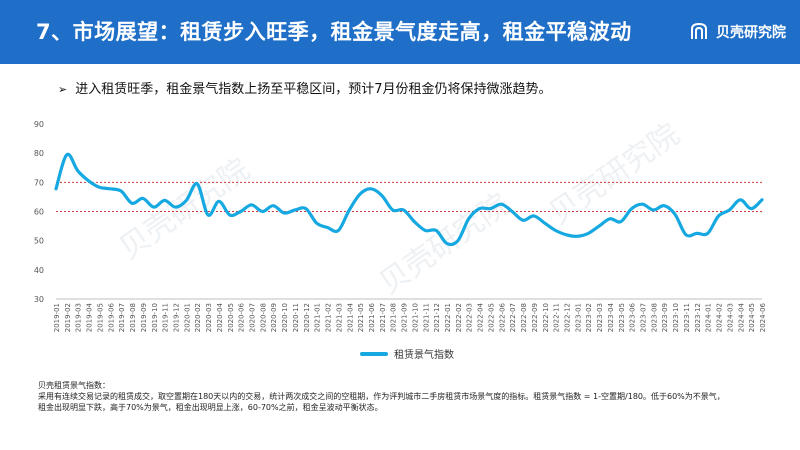 The height and width of the screenshot is (450, 800). What do you see at coordinates (39, 124) in the screenshot?
I see `y-tick-label: 90` at bounding box center [39, 124].